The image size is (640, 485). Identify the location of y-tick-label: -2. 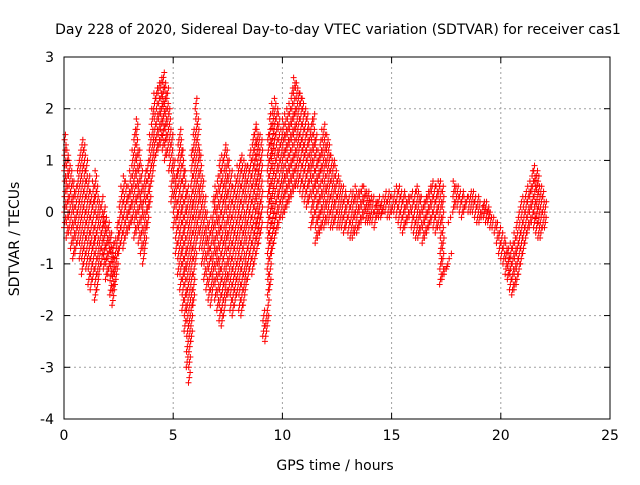
(47, 317).